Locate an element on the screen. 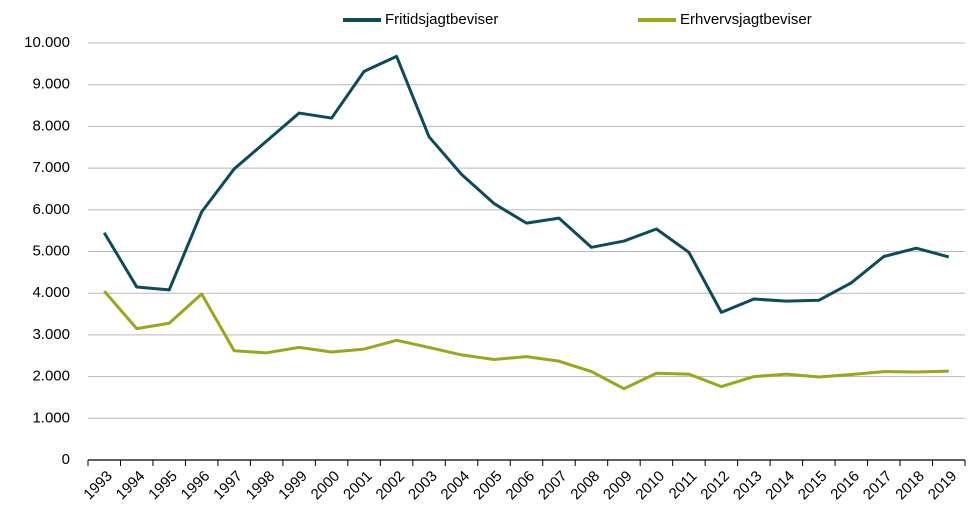  x-tick-label: 1996 is located at coordinates (196, 486).